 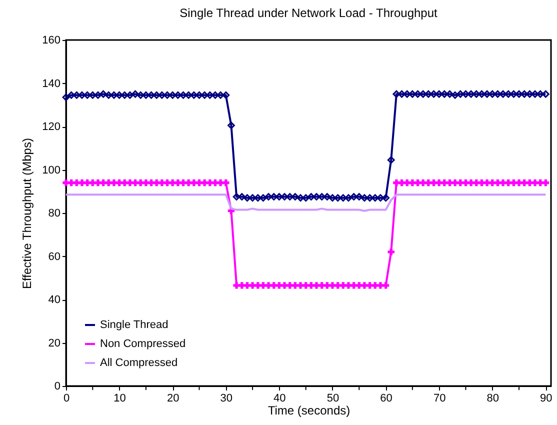 I want to click on x-tick-label: 50, so click(x=333, y=398).